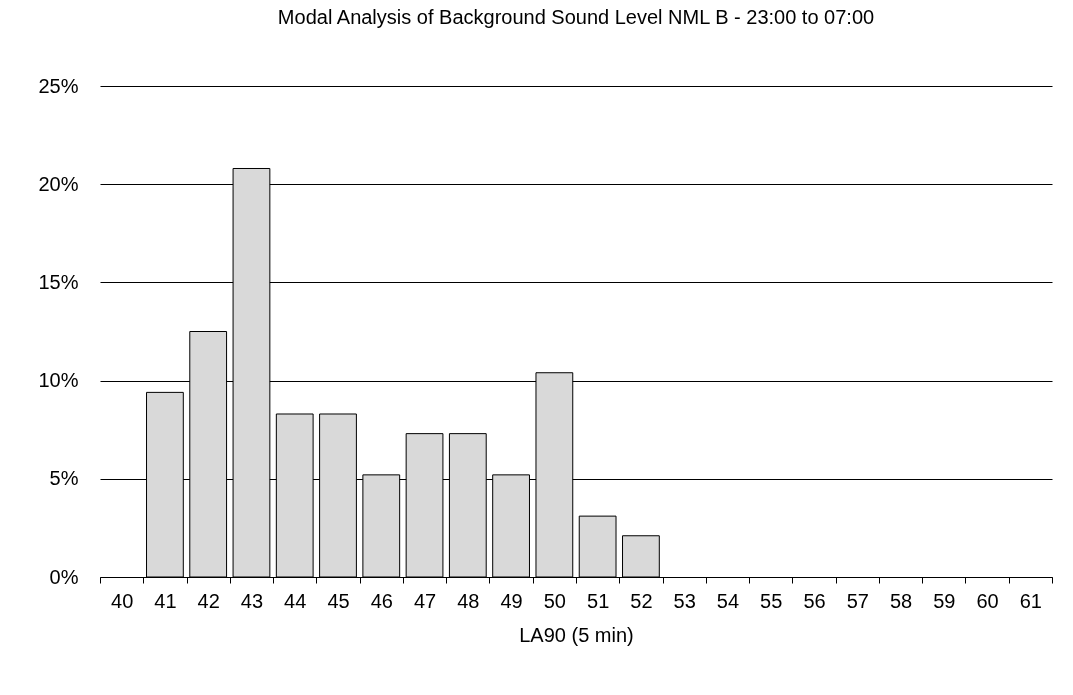 The image size is (1073, 695). I want to click on y-tick-label: 5%, so click(64, 478).